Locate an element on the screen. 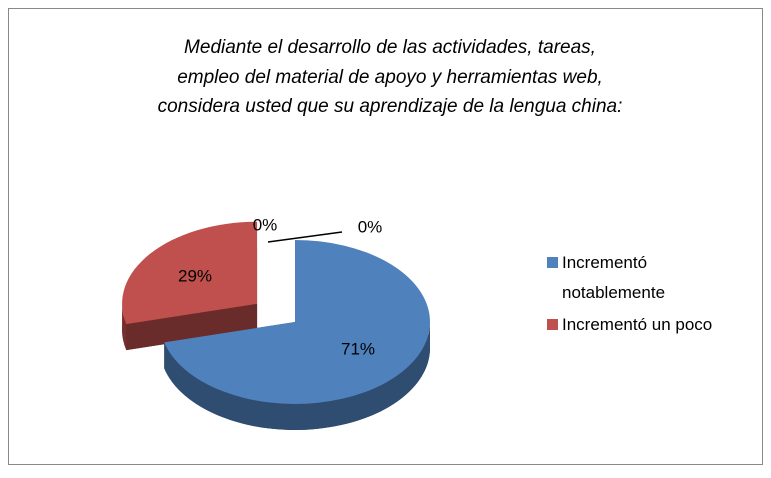 The width and height of the screenshot is (771, 478). legend-entry: Incrementó un poco is located at coordinates (637, 324).